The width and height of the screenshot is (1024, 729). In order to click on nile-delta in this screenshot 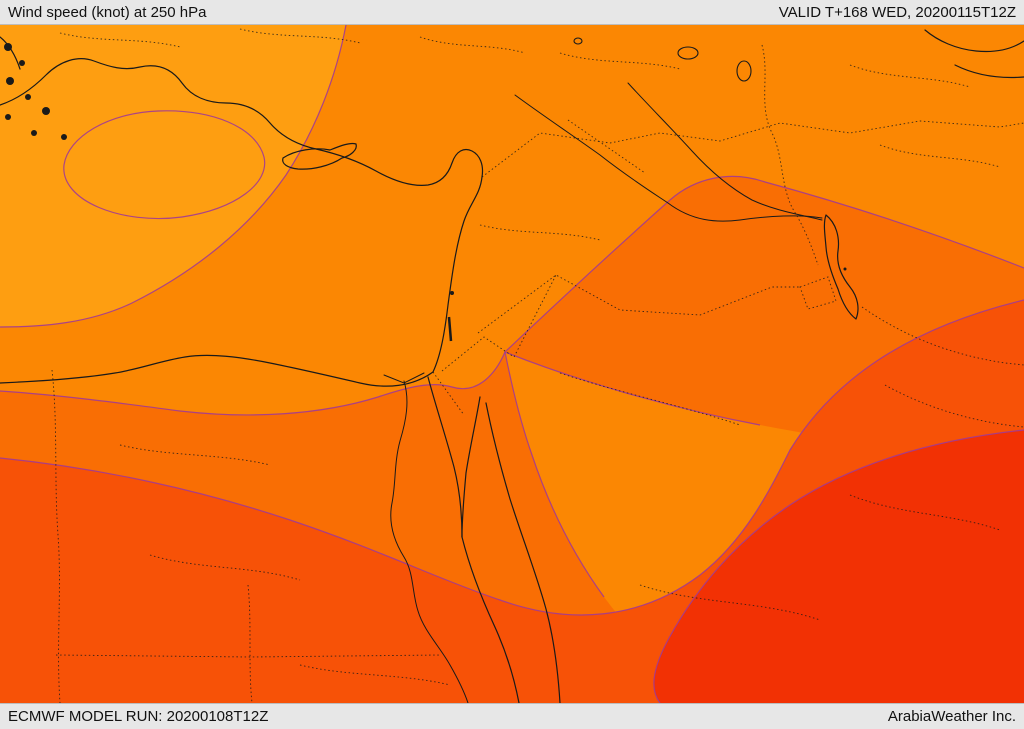, I will do `click(404, 378)`.